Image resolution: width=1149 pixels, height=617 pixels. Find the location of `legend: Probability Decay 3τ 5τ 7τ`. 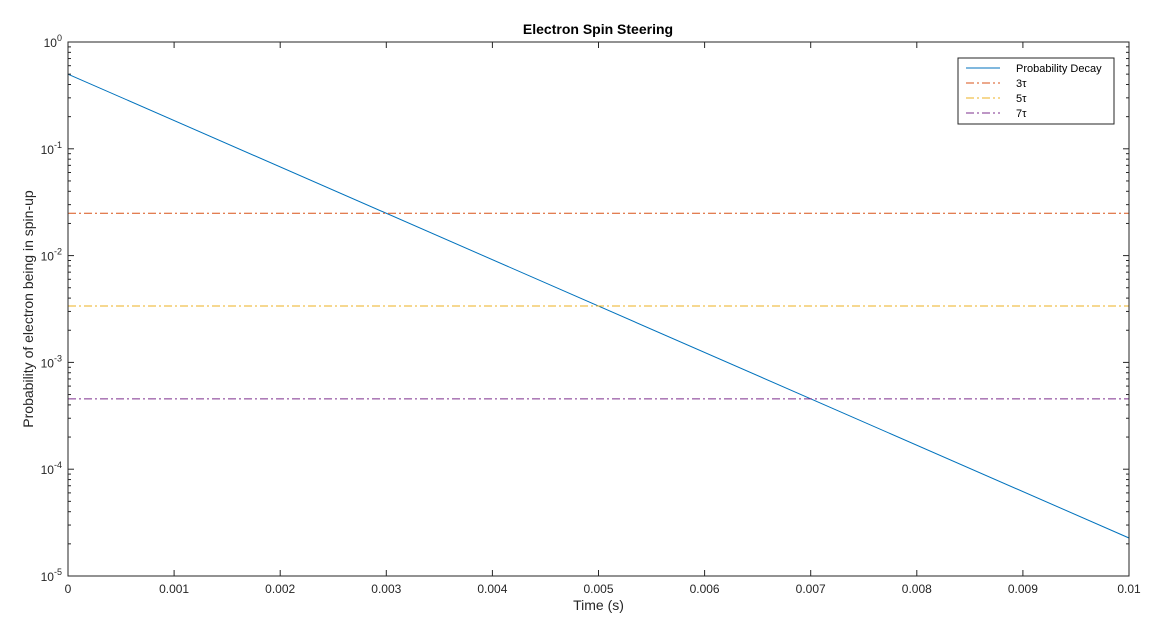

legend: Probability Decay 3τ 5τ 7τ is located at coordinates (1036, 91).